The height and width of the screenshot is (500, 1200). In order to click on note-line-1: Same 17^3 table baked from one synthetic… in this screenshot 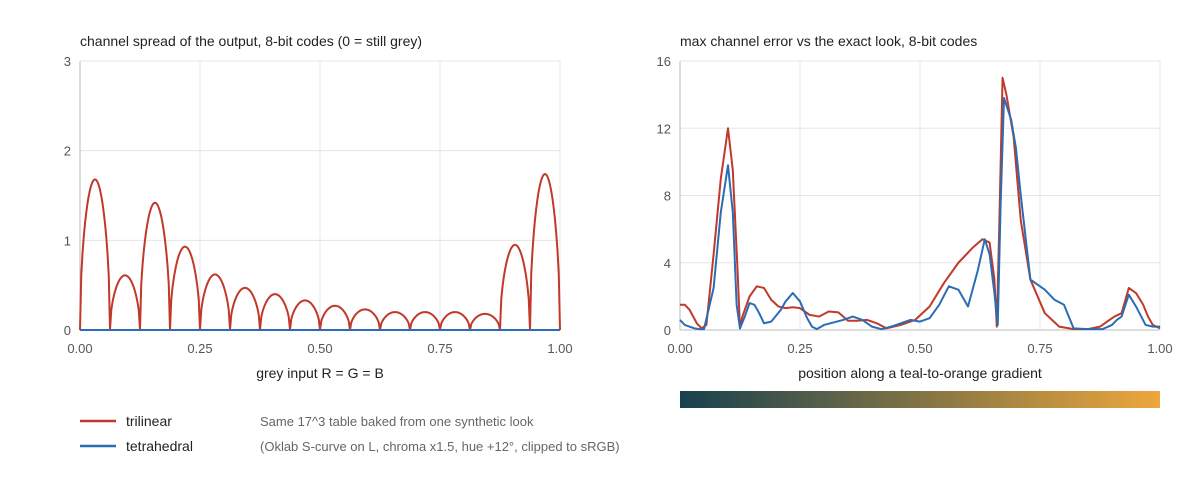, I will do `click(397, 421)`.